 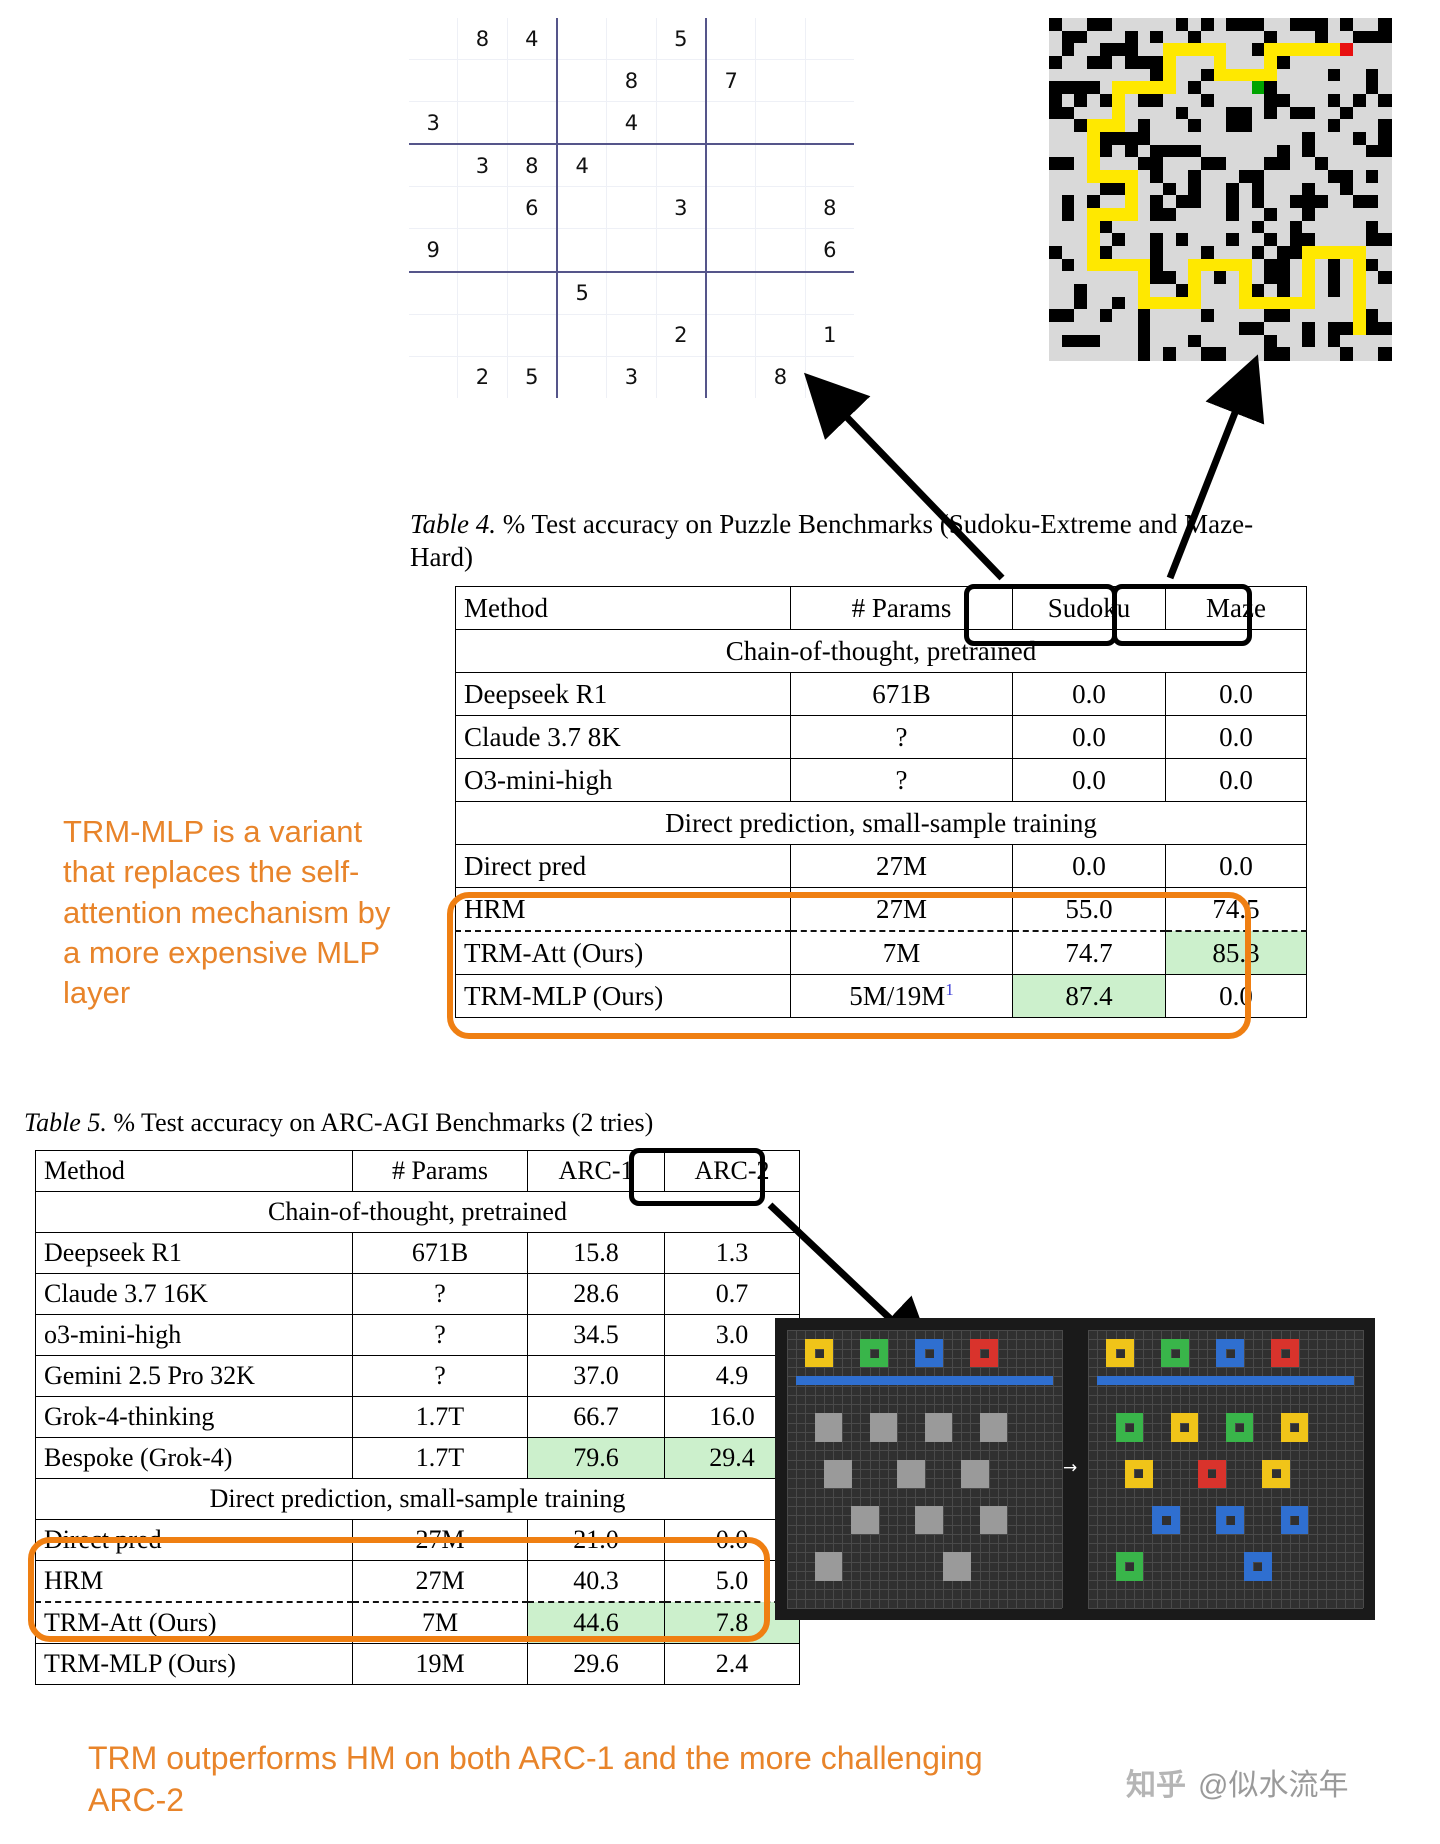 I want to click on table4-cell-sudoku: 74.7, so click(x=1089, y=952).